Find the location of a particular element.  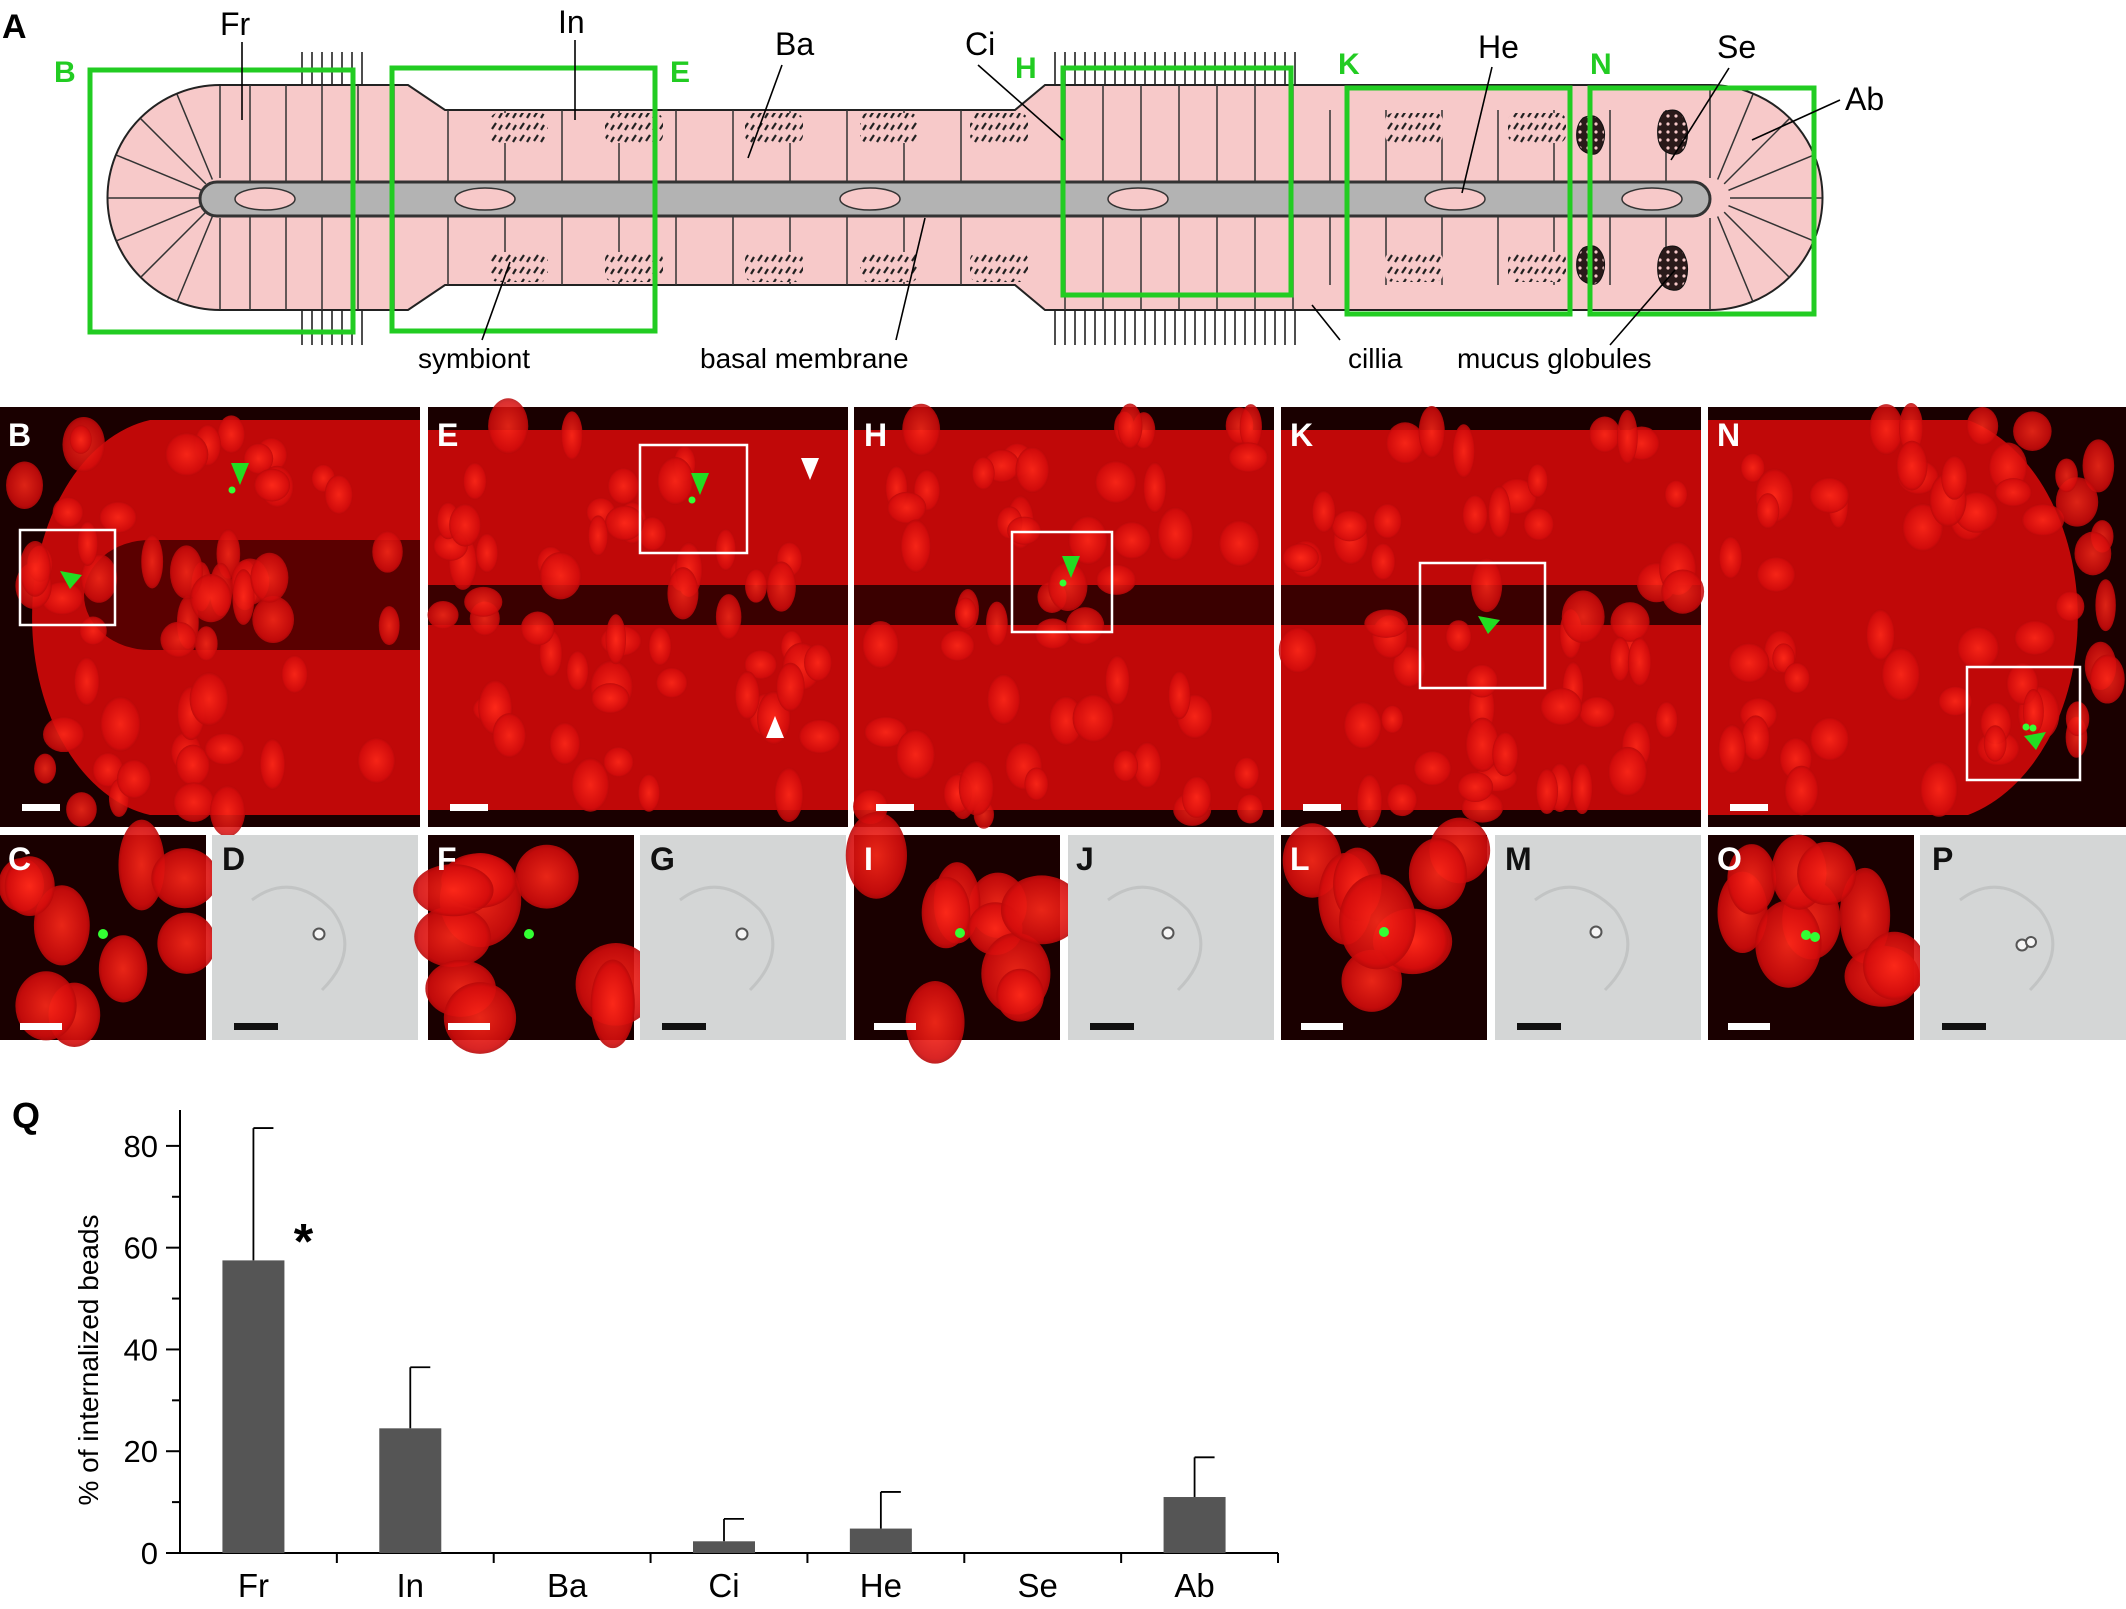

frontal-radial-cells is located at coordinates (164, 198).